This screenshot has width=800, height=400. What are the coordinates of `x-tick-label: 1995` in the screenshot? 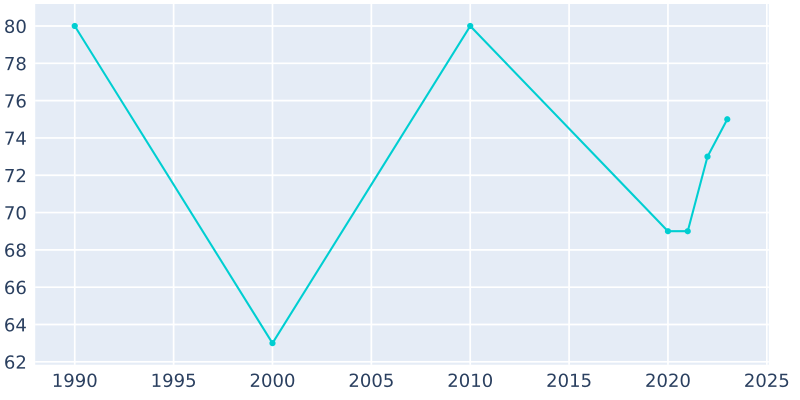 It's located at (174, 380).